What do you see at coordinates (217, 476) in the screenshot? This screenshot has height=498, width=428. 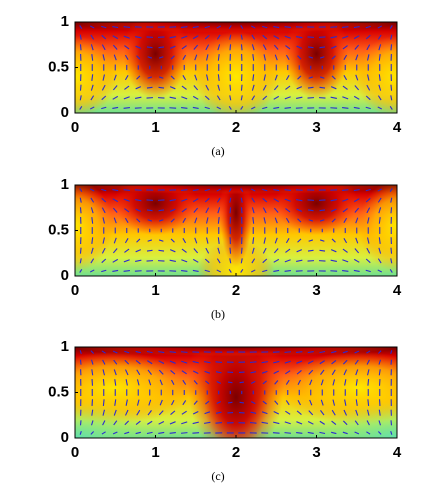 I see `caption: (c)` at bounding box center [217, 476].